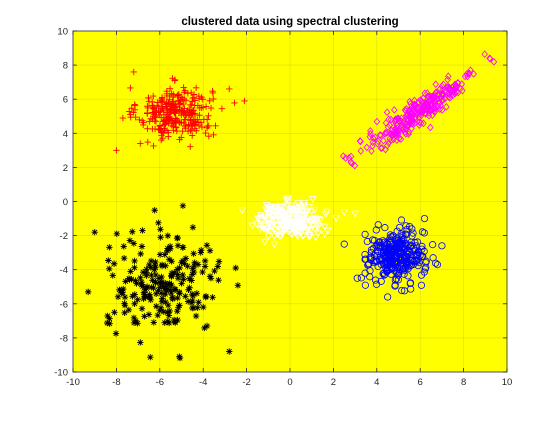 This screenshot has width=560, height=425. I want to click on y-tick-label: -10, so click(61, 373).